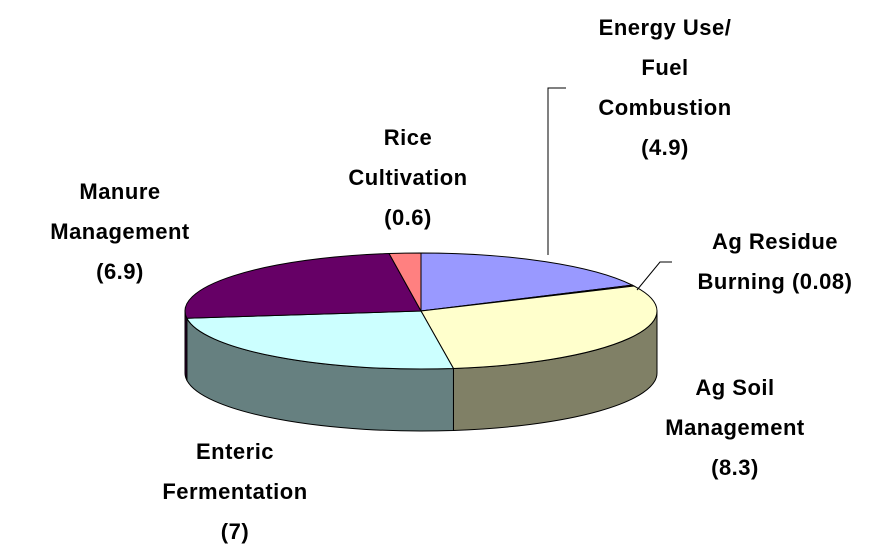  What do you see at coordinates (768, 261) in the screenshot?
I see `category-label: Ag Residue Burning` at bounding box center [768, 261].